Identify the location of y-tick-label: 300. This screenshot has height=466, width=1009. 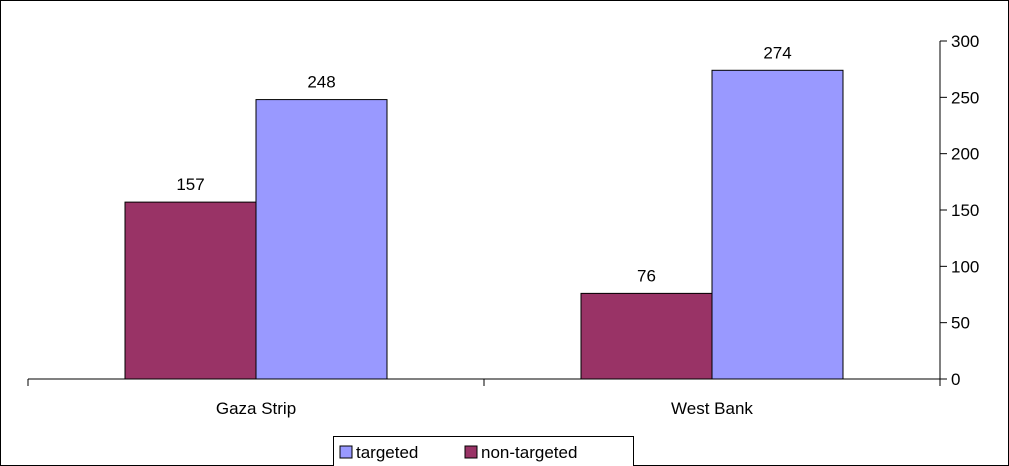
(965, 41).